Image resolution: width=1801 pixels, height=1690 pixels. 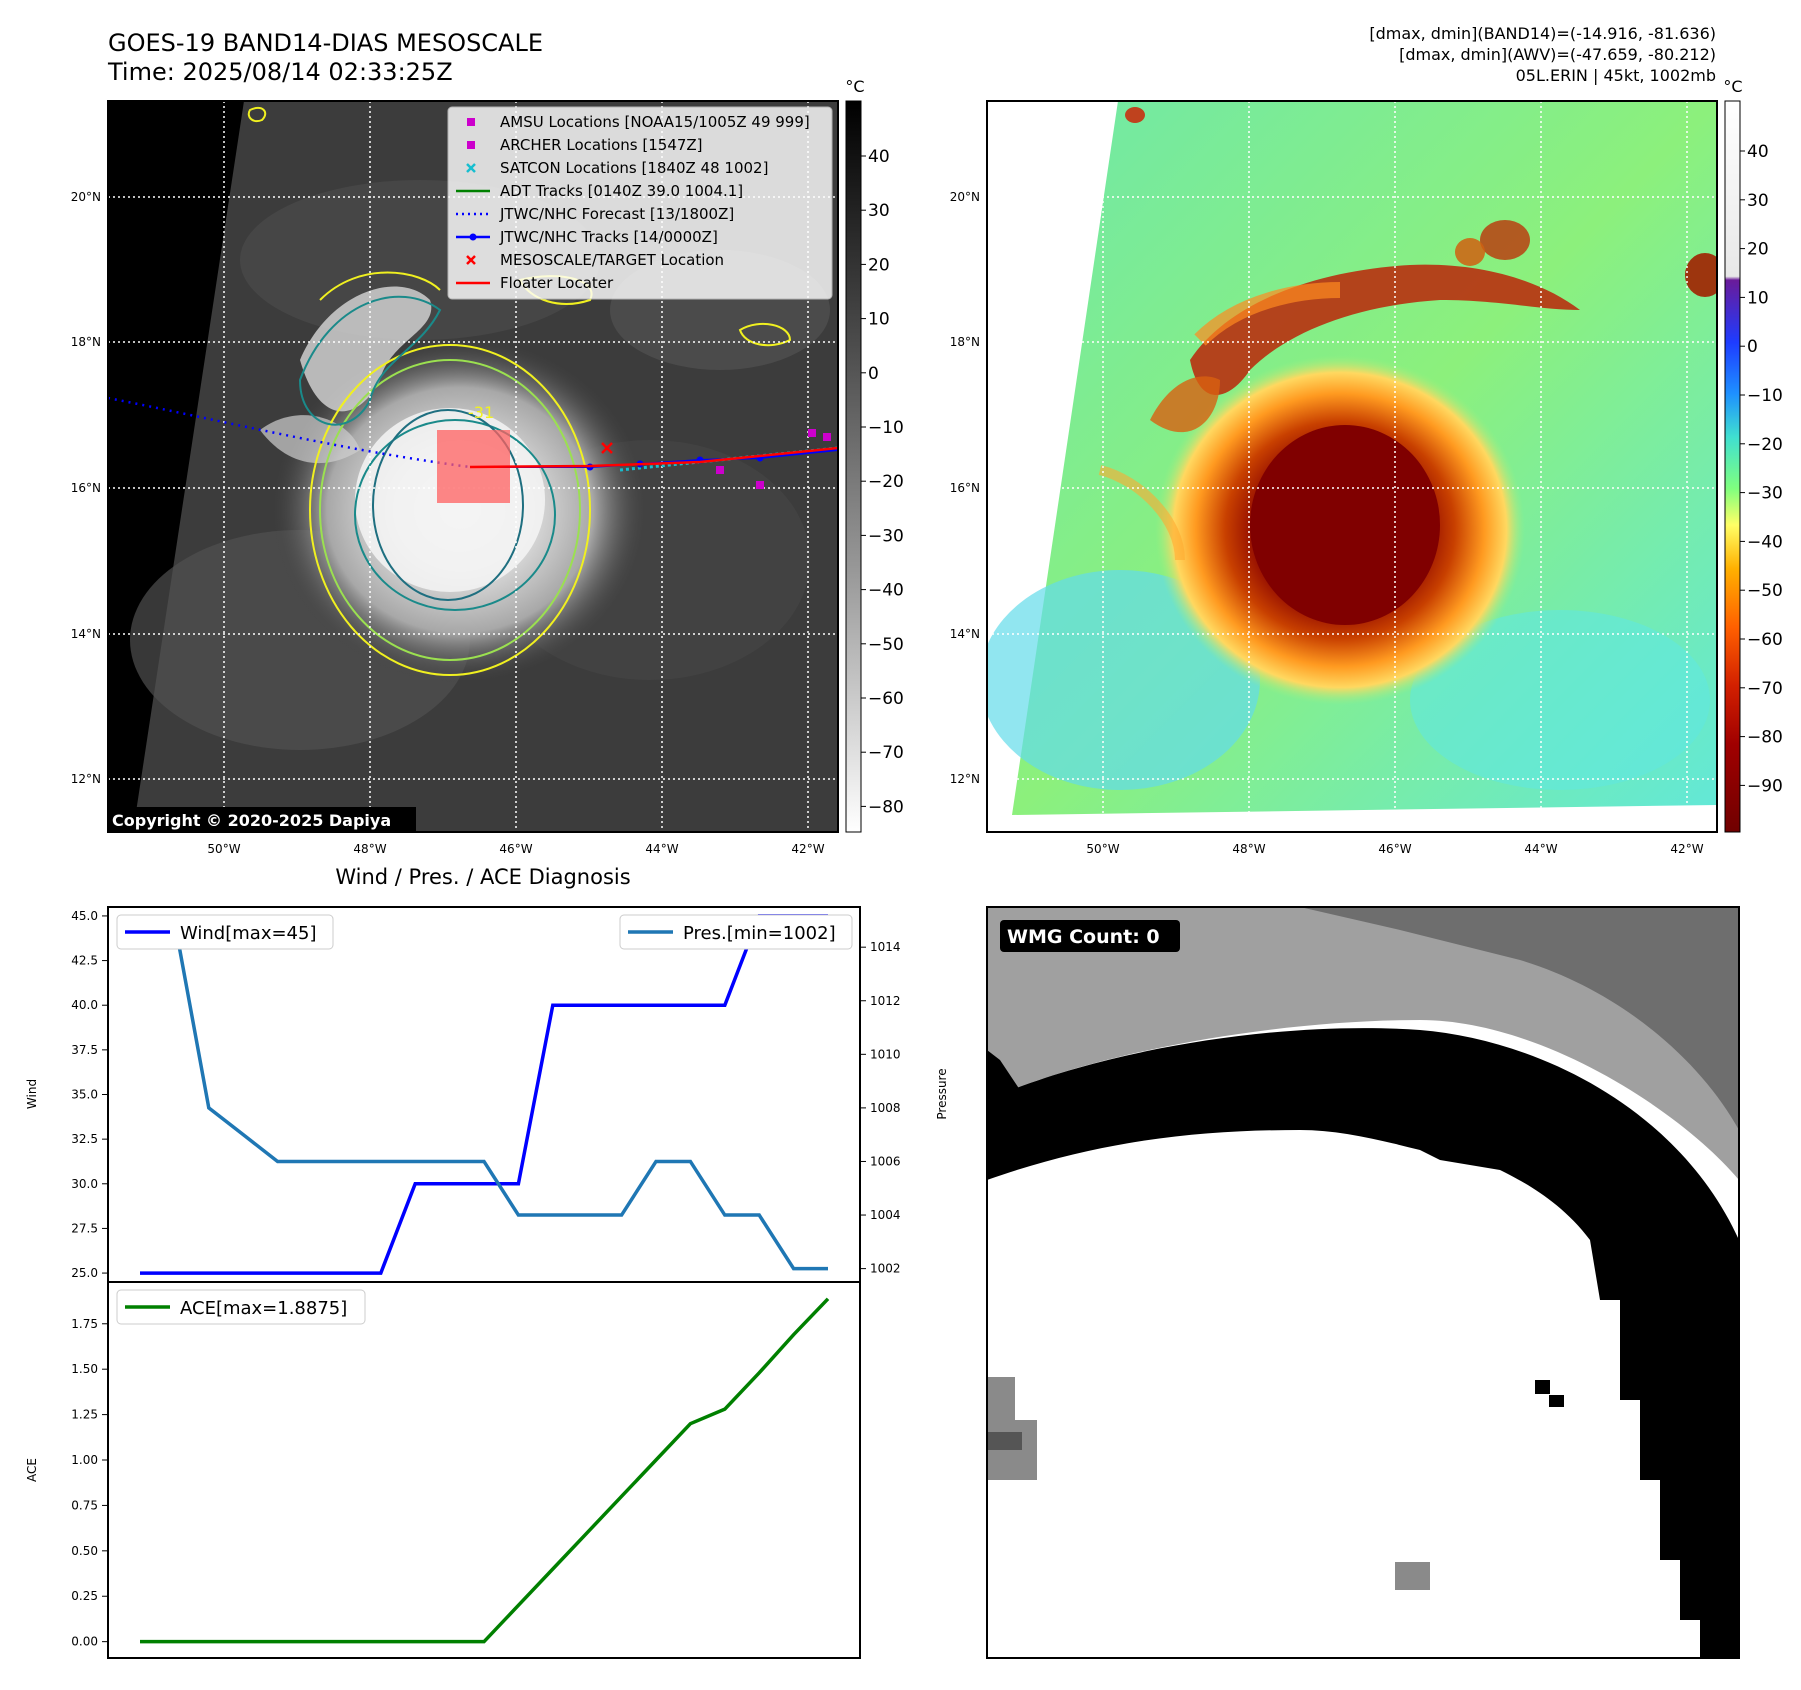 I want to click on ir-colorbar-unit: °C, so click(x=854, y=86).